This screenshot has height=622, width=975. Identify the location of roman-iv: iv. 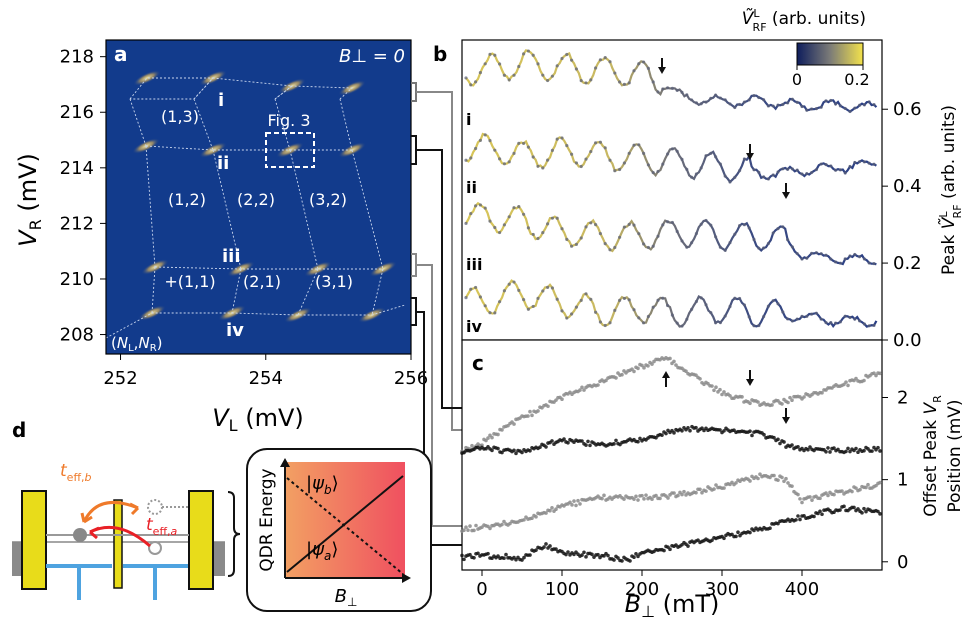
(235, 330).